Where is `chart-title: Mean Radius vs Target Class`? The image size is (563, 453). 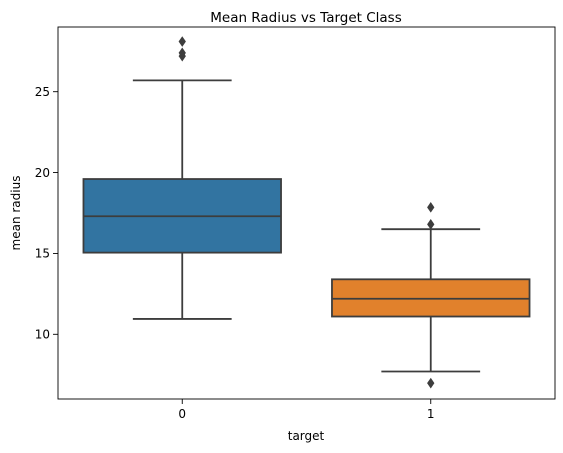 chart-title: Mean Radius vs Target Class is located at coordinates (306, 18).